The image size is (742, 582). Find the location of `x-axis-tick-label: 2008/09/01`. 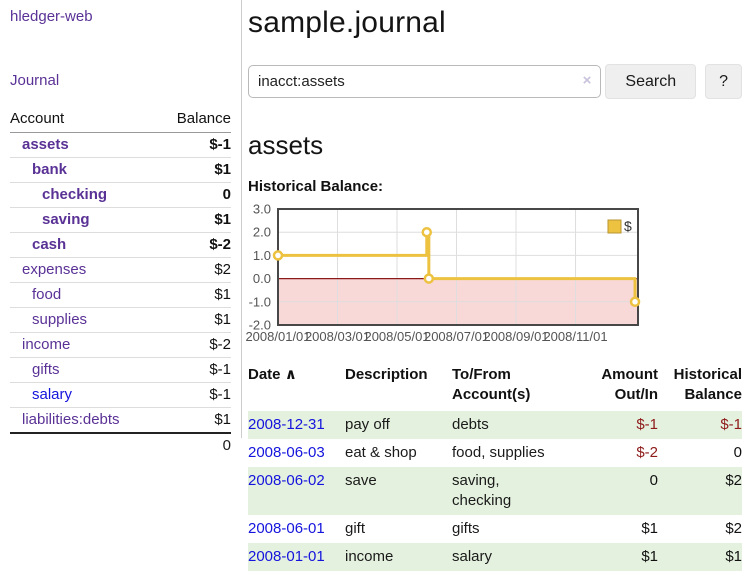

x-axis-tick-label: 2008/09/01 is located at coordinates (515, 336).